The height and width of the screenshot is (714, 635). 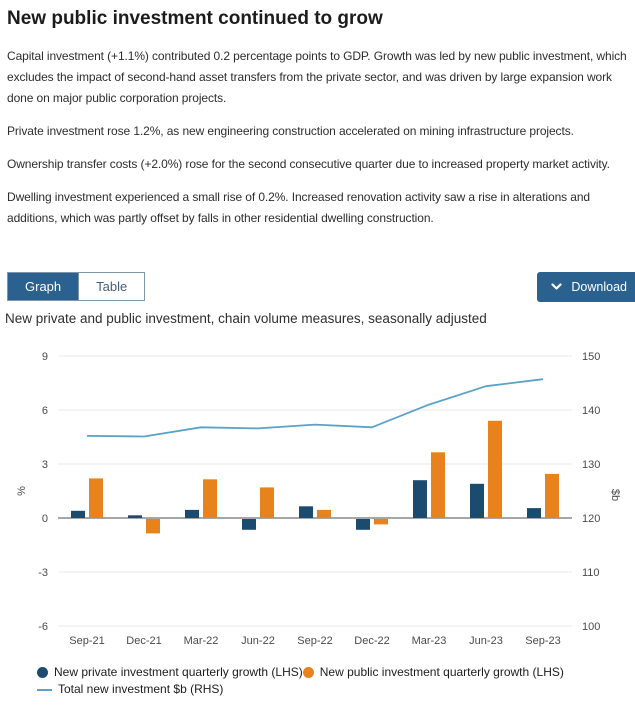 What do you see at coordinates (45, 357) in the screenshot?
I see `svg-text: 9` at bounding box center [45, 357].